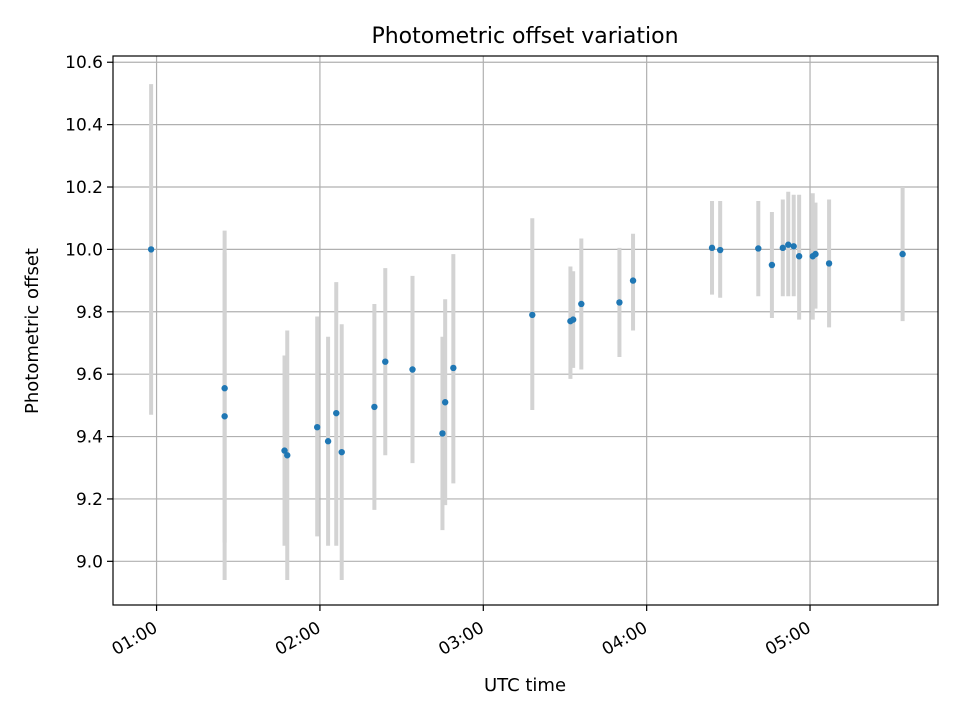  Describe the element at coordinates (89, 562) in the screenshot. I see `y-tick-label: 9.0` at that location.